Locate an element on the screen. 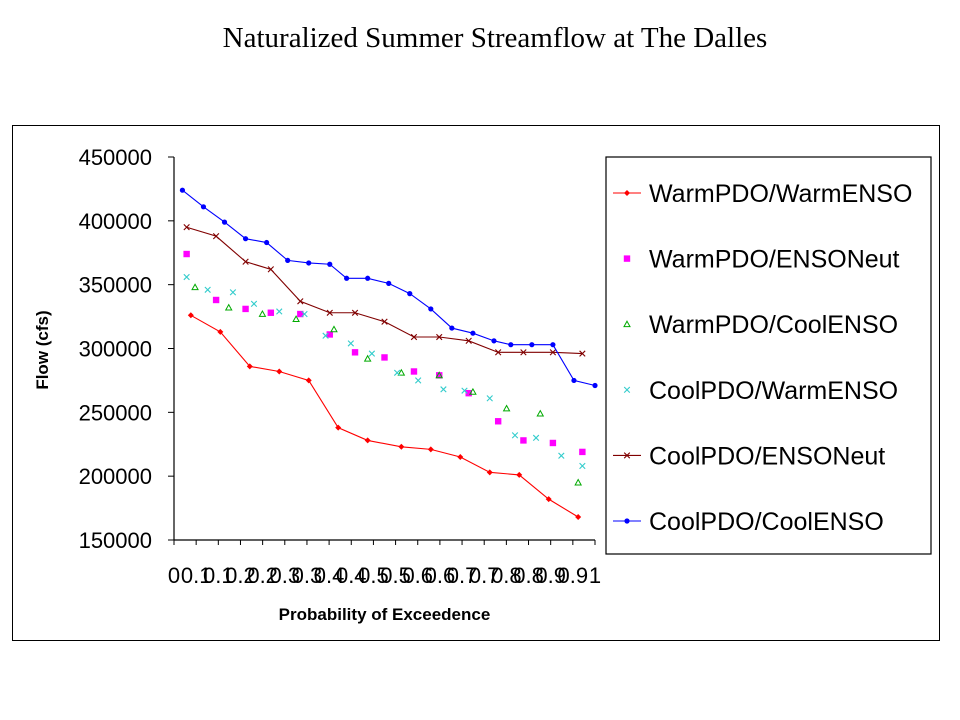  series-coolpdo-warmenso is located at coordinates (384, 371).